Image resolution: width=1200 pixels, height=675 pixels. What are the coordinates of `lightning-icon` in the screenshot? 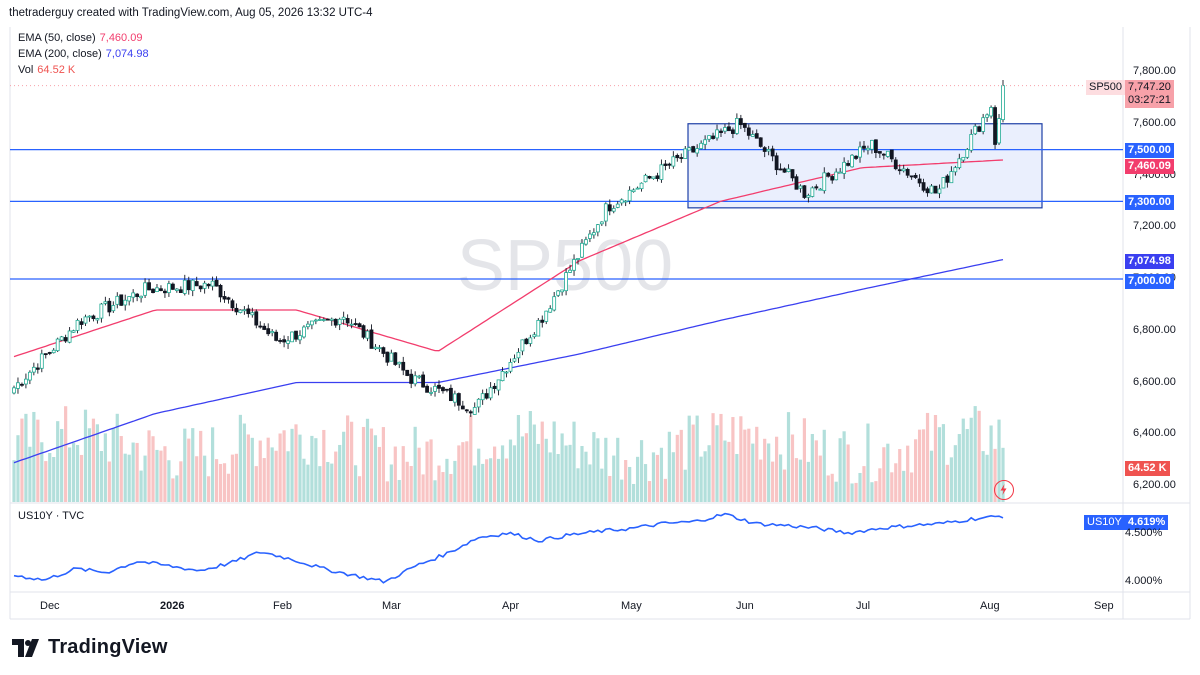 It's located at (1004, 490).